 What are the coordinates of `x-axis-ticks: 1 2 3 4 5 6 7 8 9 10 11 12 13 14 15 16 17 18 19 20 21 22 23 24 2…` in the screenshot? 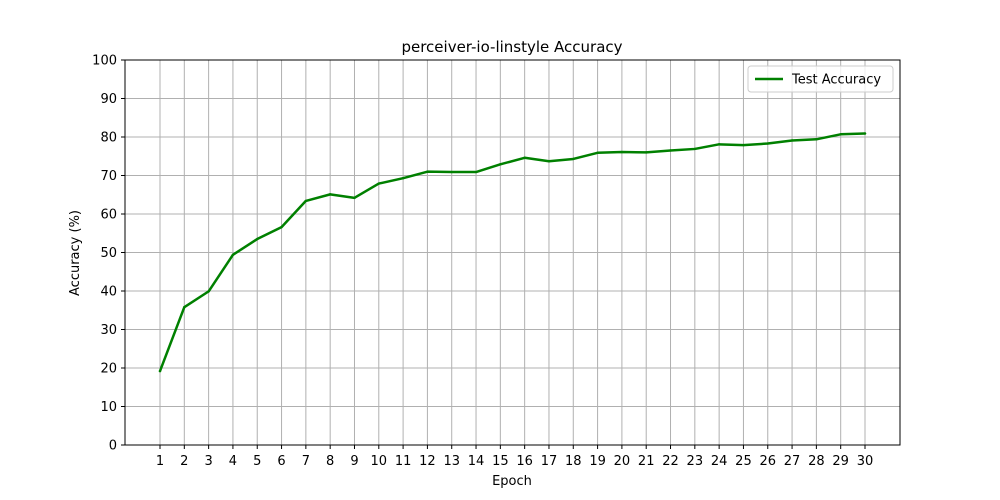 It's located at (514, 457).